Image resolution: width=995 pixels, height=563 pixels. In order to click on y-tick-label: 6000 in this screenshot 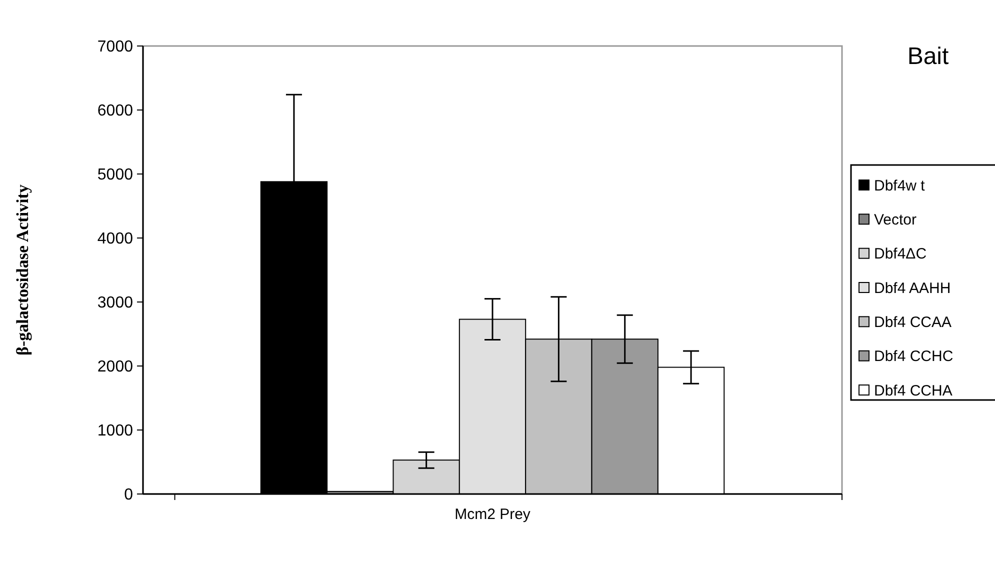, I will do `click(115, 111)`.